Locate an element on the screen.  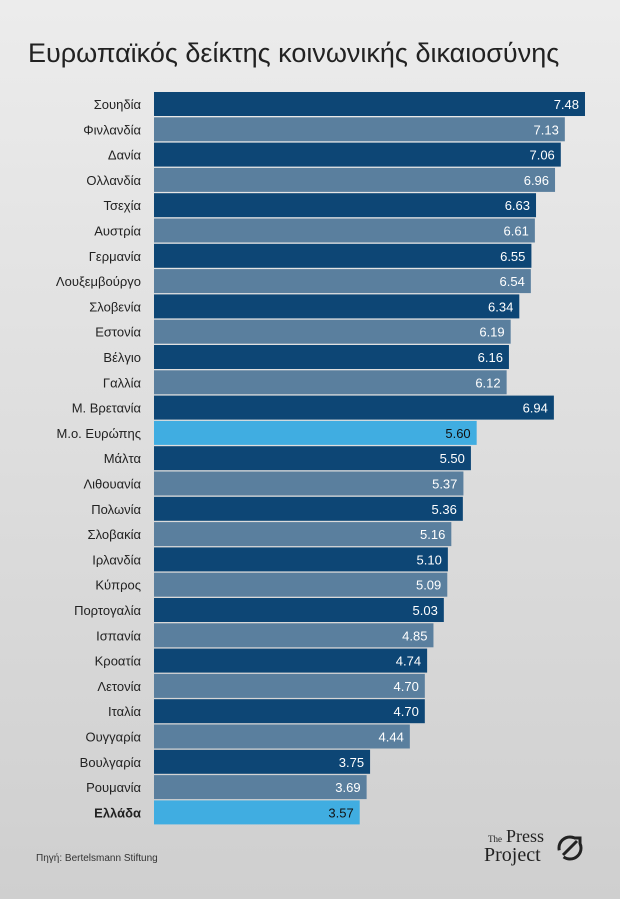
category-label: Σουηδία is located at coordinates (118, 104).